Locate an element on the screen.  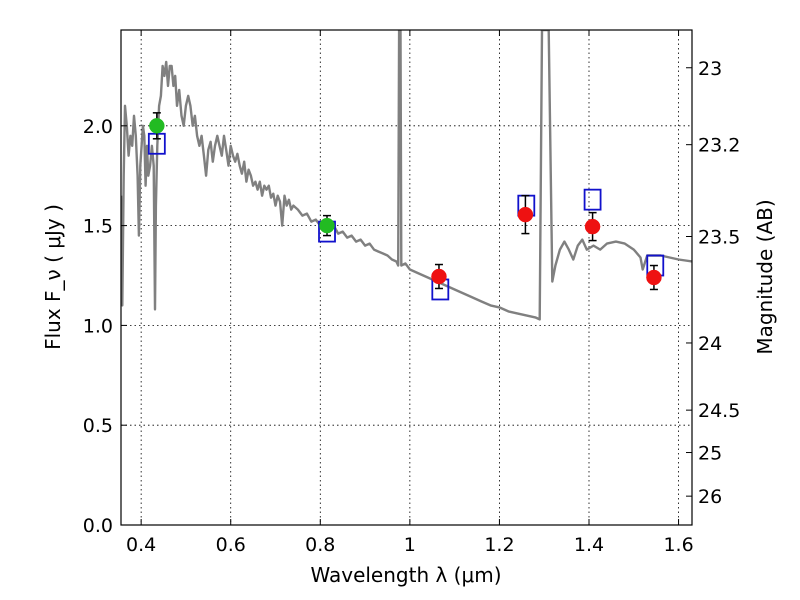
right-tick-label: 25 is located at coordinates (710, 454).